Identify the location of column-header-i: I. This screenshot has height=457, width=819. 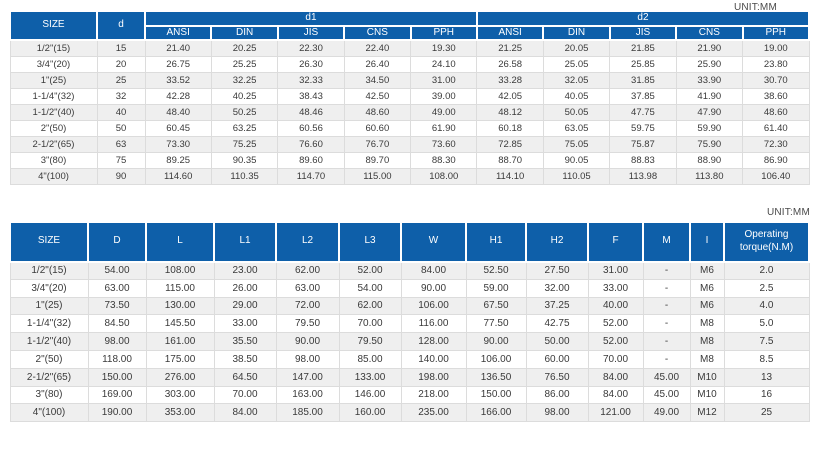
(707, 241).